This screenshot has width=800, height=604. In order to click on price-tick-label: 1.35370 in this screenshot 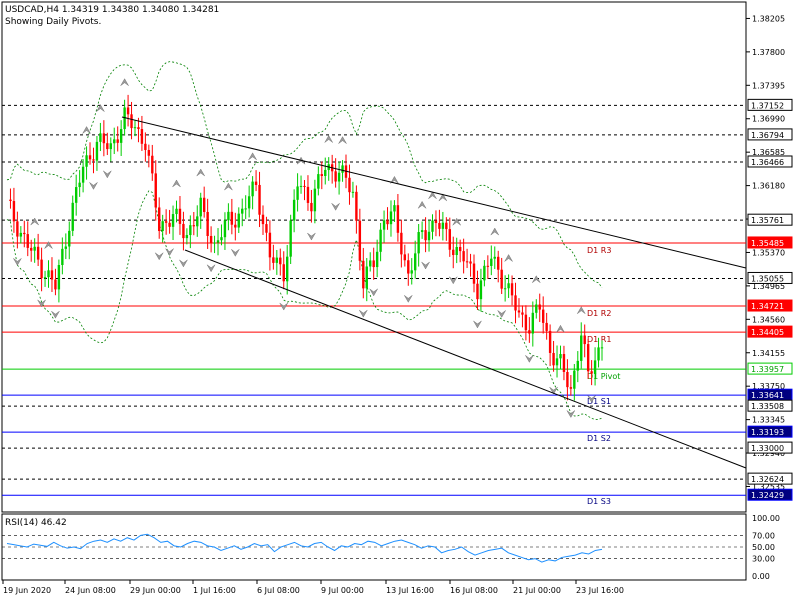, I will do `click(768, 252)`.